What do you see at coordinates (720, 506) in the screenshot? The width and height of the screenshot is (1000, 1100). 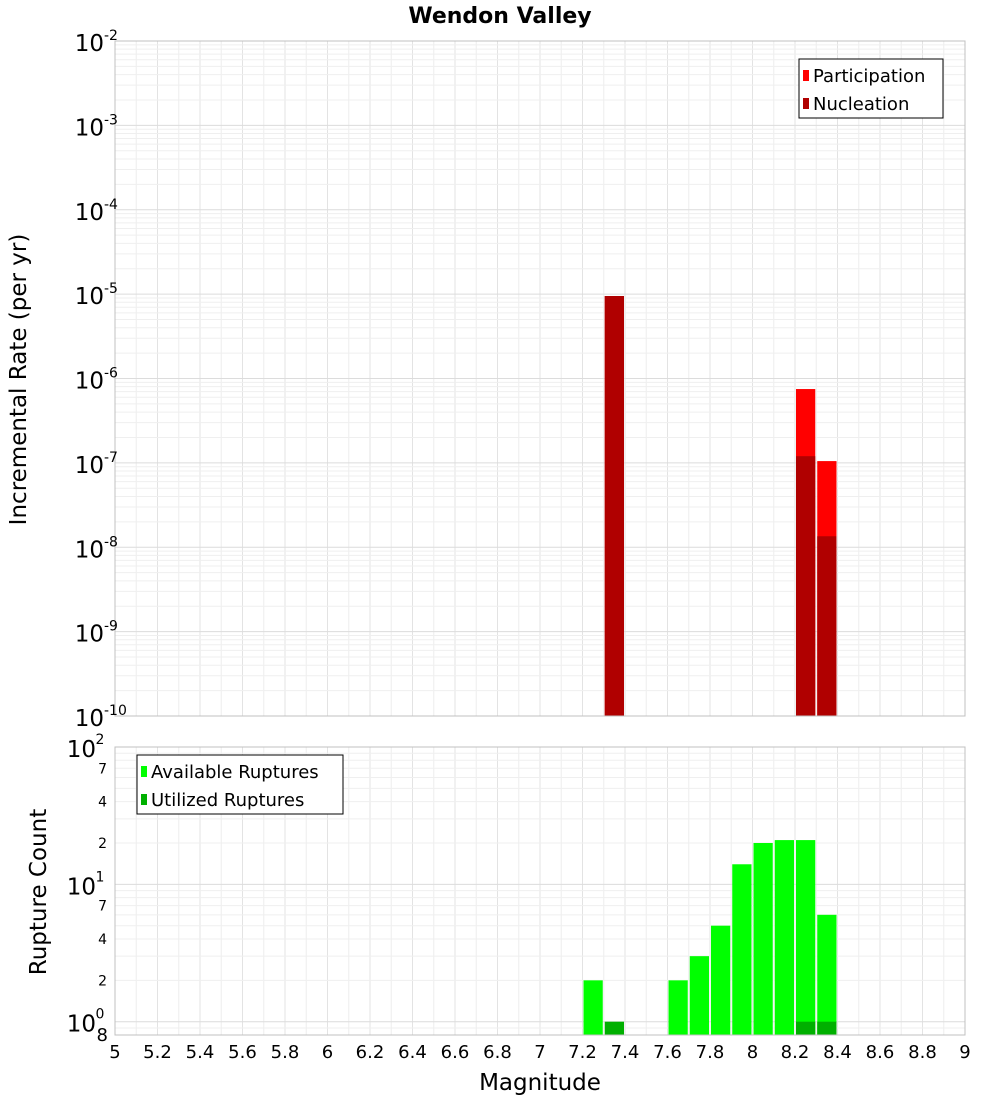 I see `rate-plot-bars` at bounding box center [720, 506].